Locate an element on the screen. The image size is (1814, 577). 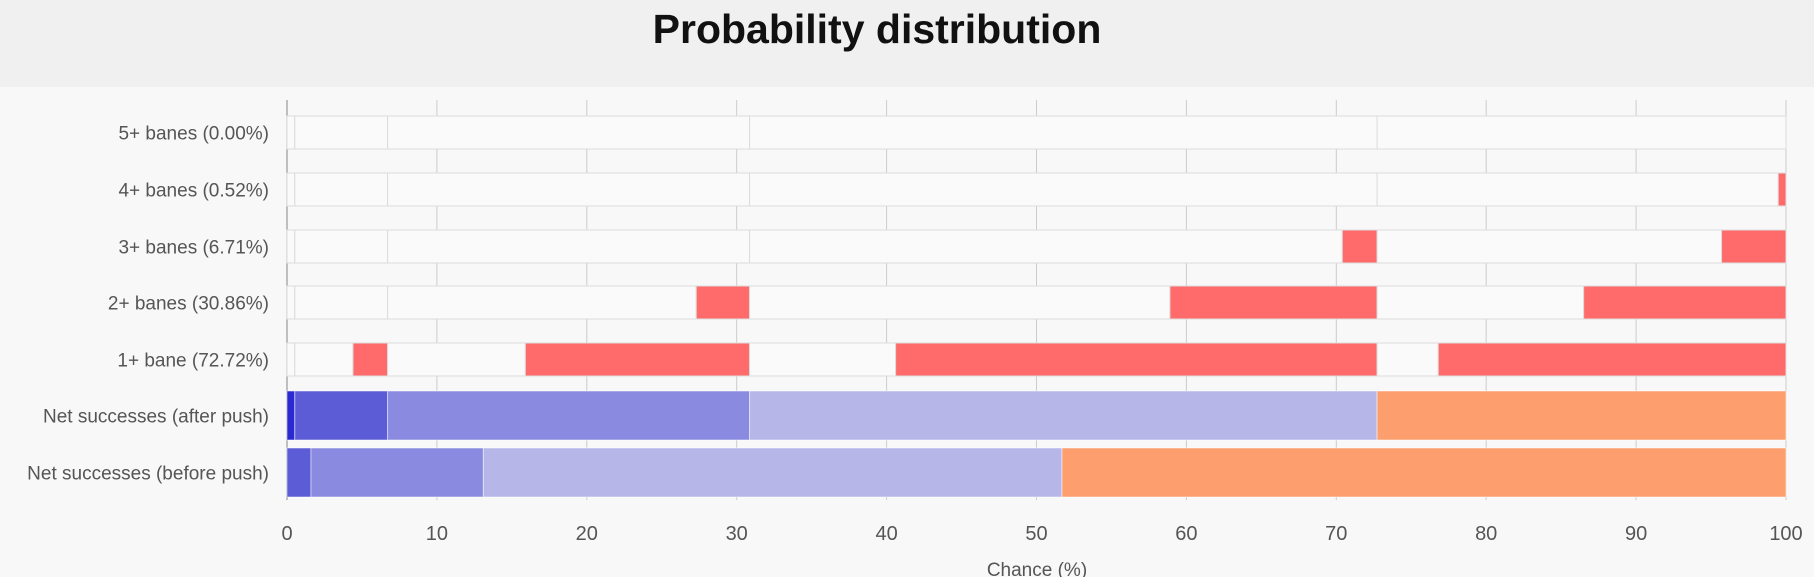
x-axis-title: Chance (%) is located at coordinates (1037, 568).